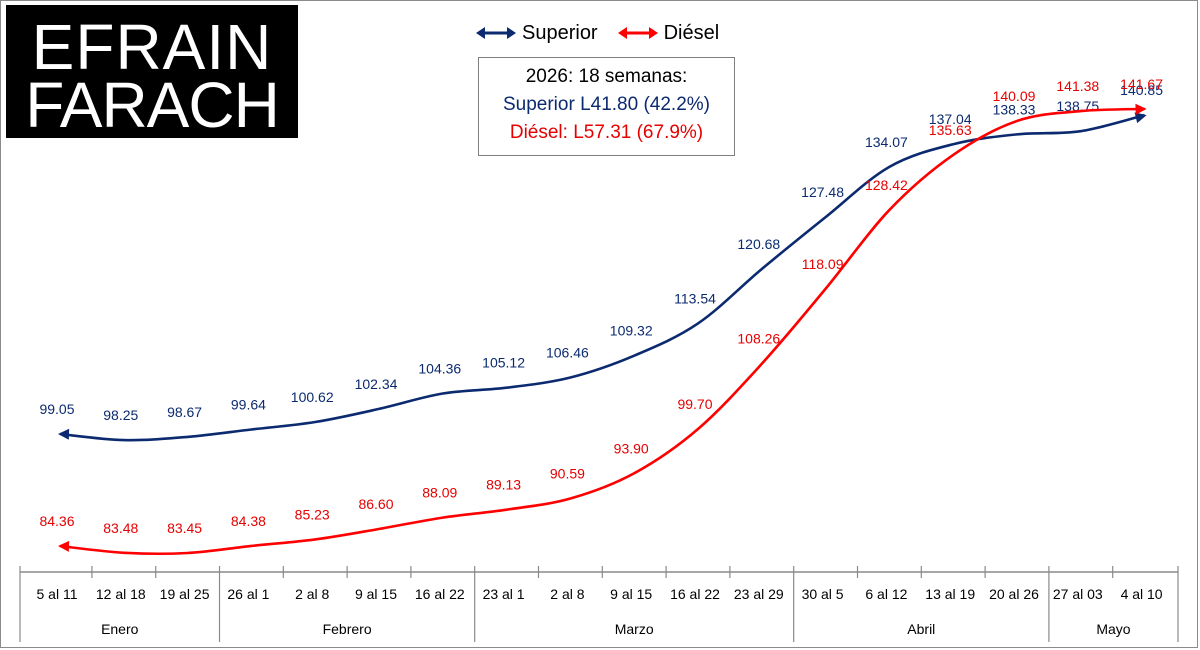 Image resolution: width=1200 pixels, height=650 pixels. What do you see at coordinates (886, 594) in the screenshot?
I see `x-tick-label: 6 al 12` at bounding box center [886, 594].